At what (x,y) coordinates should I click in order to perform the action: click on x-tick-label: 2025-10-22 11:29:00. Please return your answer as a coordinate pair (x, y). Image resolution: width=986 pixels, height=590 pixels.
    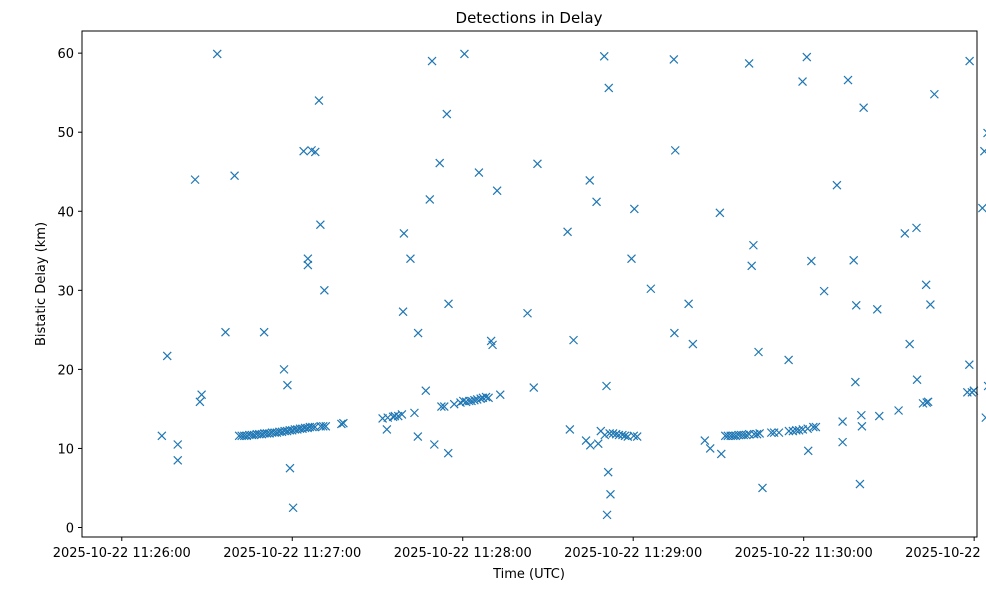
    Looking at the image, I should click on (633, 553).